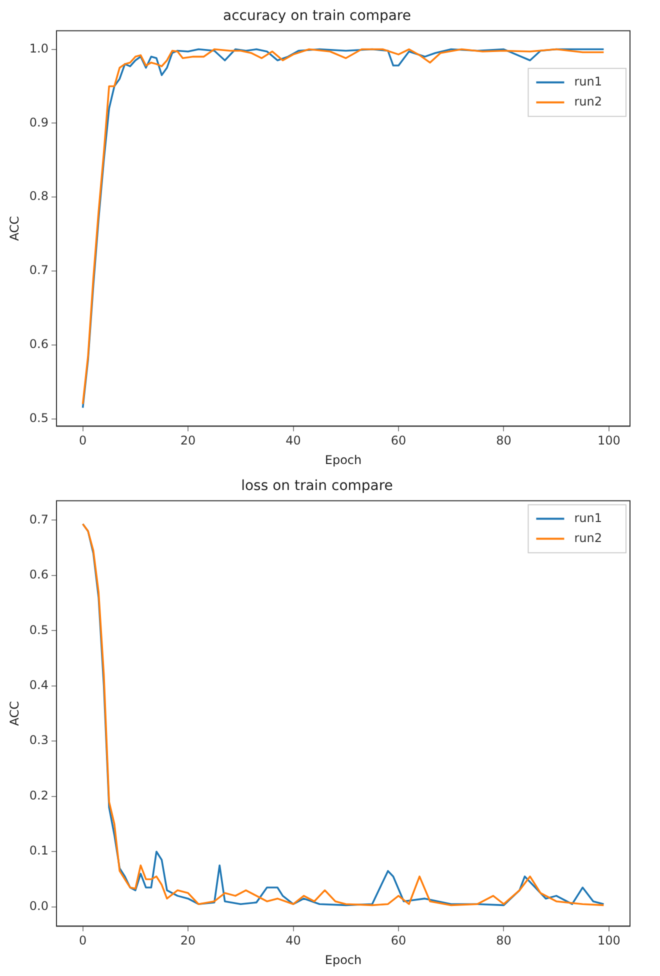 This screenshot has height=976, width=660. I want to click on y-tick-label: 0.4, so click(38, 685).